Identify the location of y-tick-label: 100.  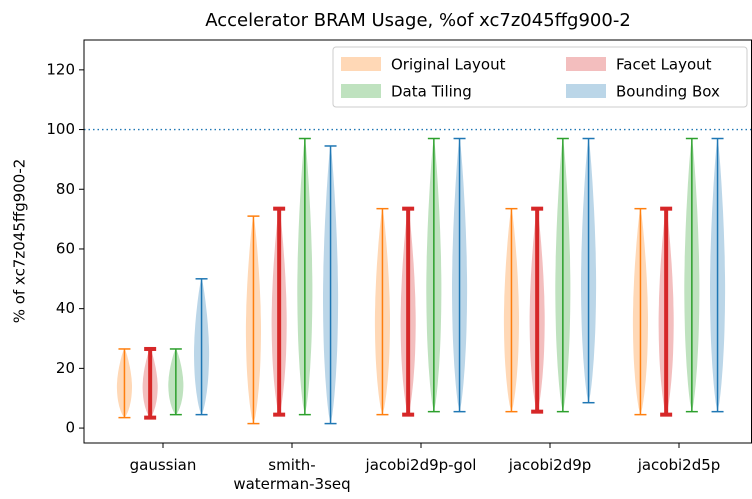
(60, 129).